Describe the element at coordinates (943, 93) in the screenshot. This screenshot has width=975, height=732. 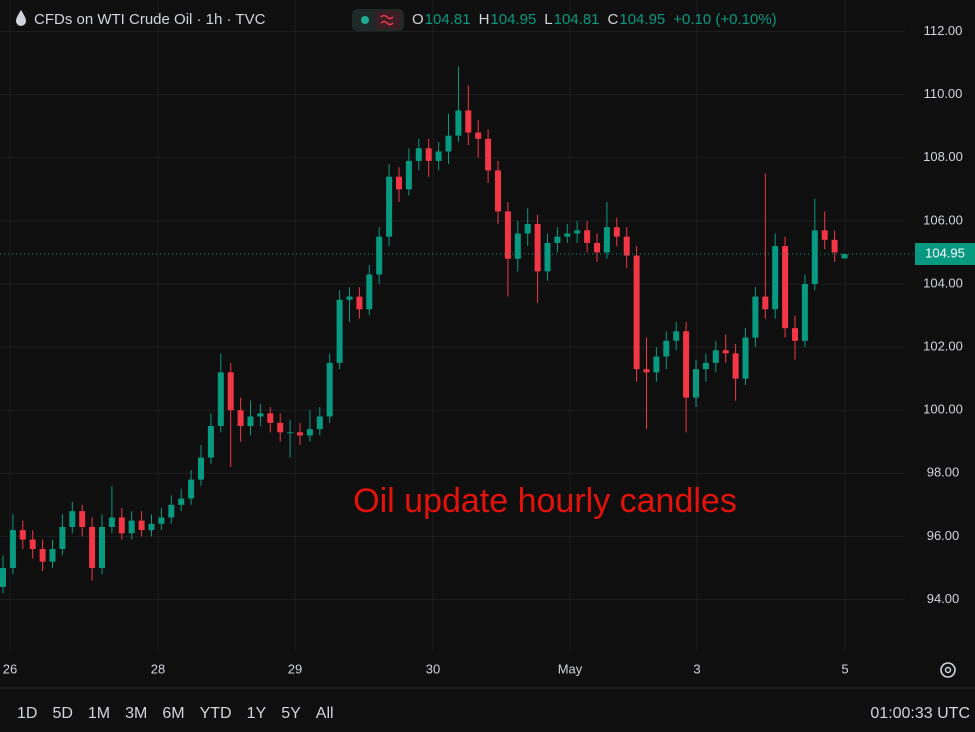
I see `y-tick-label: 110.00` at that location.